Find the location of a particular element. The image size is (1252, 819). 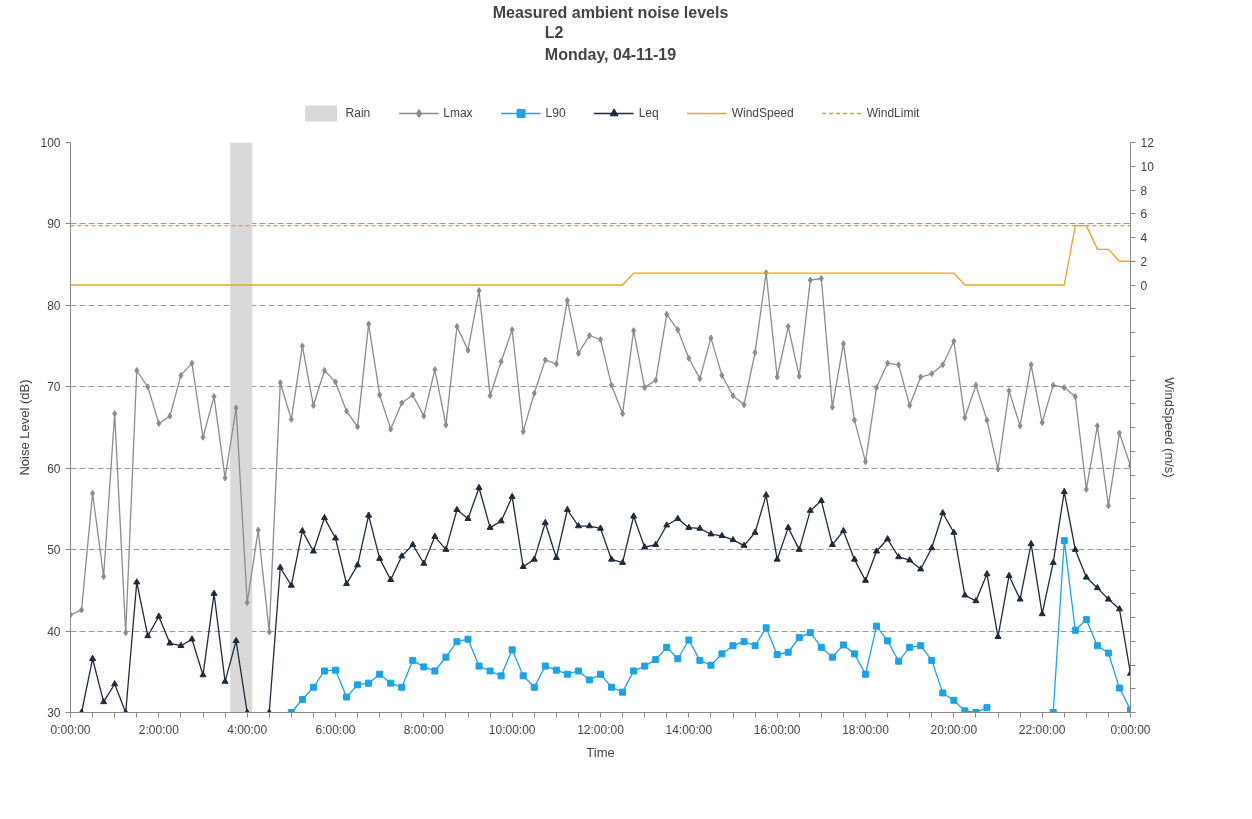

y-tick-label: 30 is located at coordinates (54, 713).